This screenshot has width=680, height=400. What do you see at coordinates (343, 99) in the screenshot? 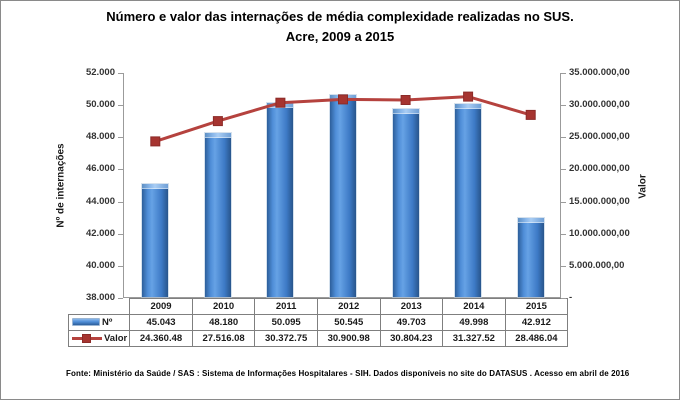
I see `valor-marker-2012` at bounding box center [343, 99].